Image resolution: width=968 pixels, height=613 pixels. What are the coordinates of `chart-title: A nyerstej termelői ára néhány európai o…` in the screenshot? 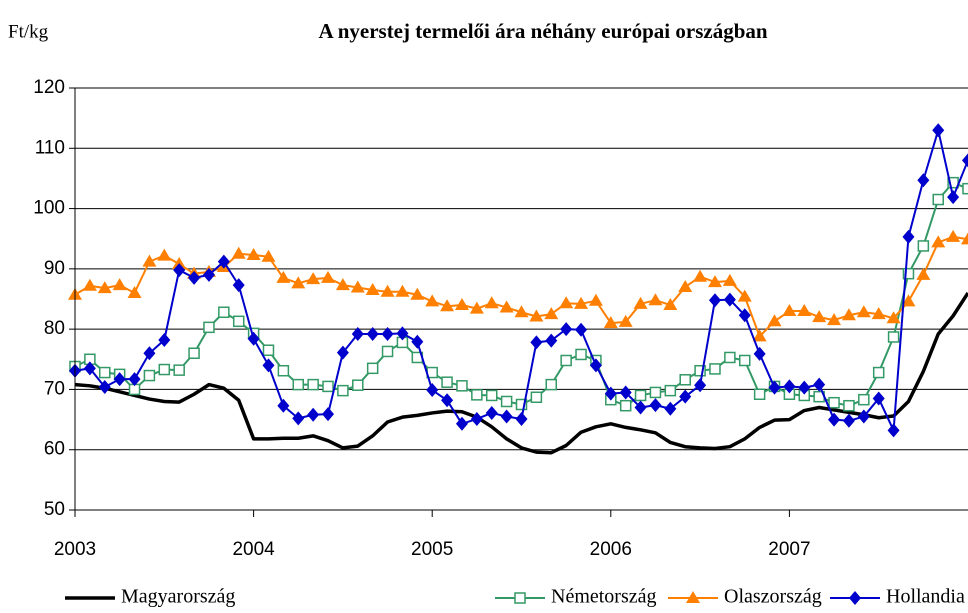 It's located at (542, 31).